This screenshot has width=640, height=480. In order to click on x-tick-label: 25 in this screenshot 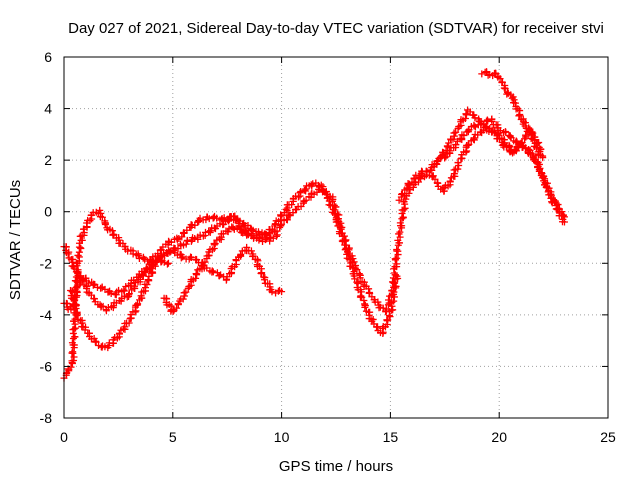, I will do `click(608, 437)`.